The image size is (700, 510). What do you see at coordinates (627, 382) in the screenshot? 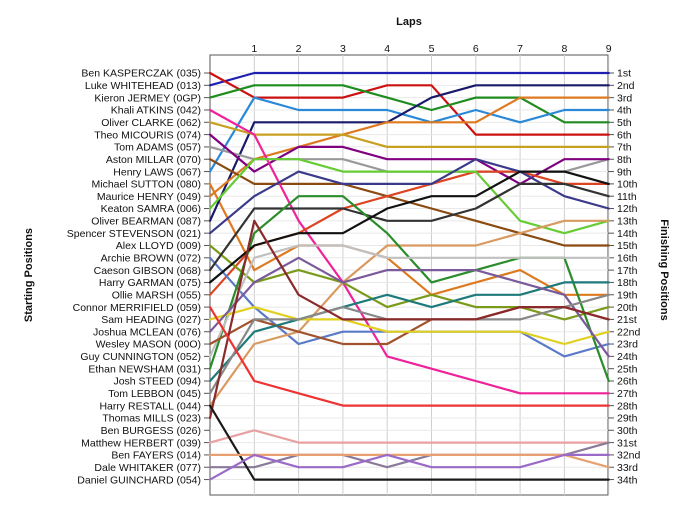
I see `finishing-position-label: 26th` at bounding box center [627, 382].